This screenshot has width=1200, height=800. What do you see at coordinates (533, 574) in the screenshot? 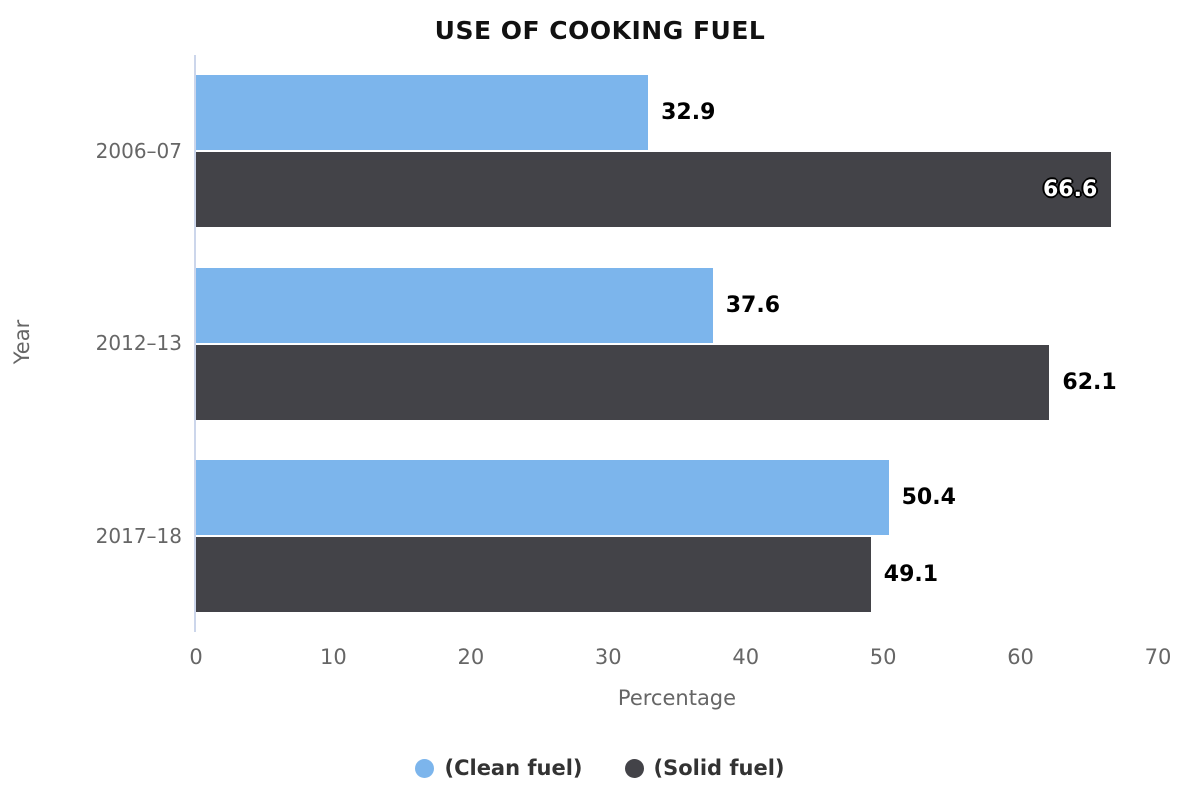
I see `bar-solid-fuel-2017–18` at bounding box center [533, 574].